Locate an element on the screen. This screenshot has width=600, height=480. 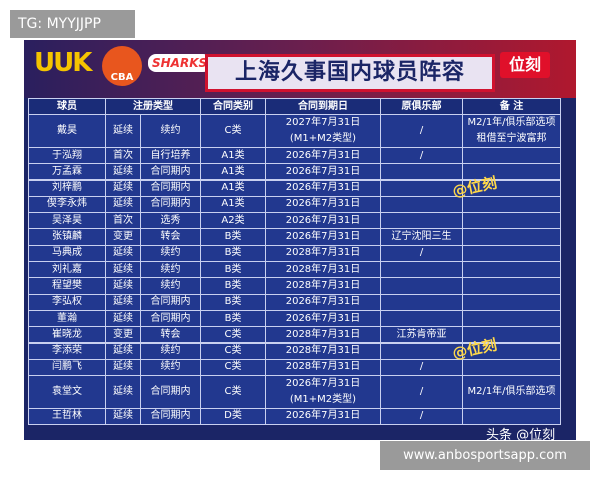
note-text: M2/1年/俱乐部选项 is located at coordinates (511, 391).